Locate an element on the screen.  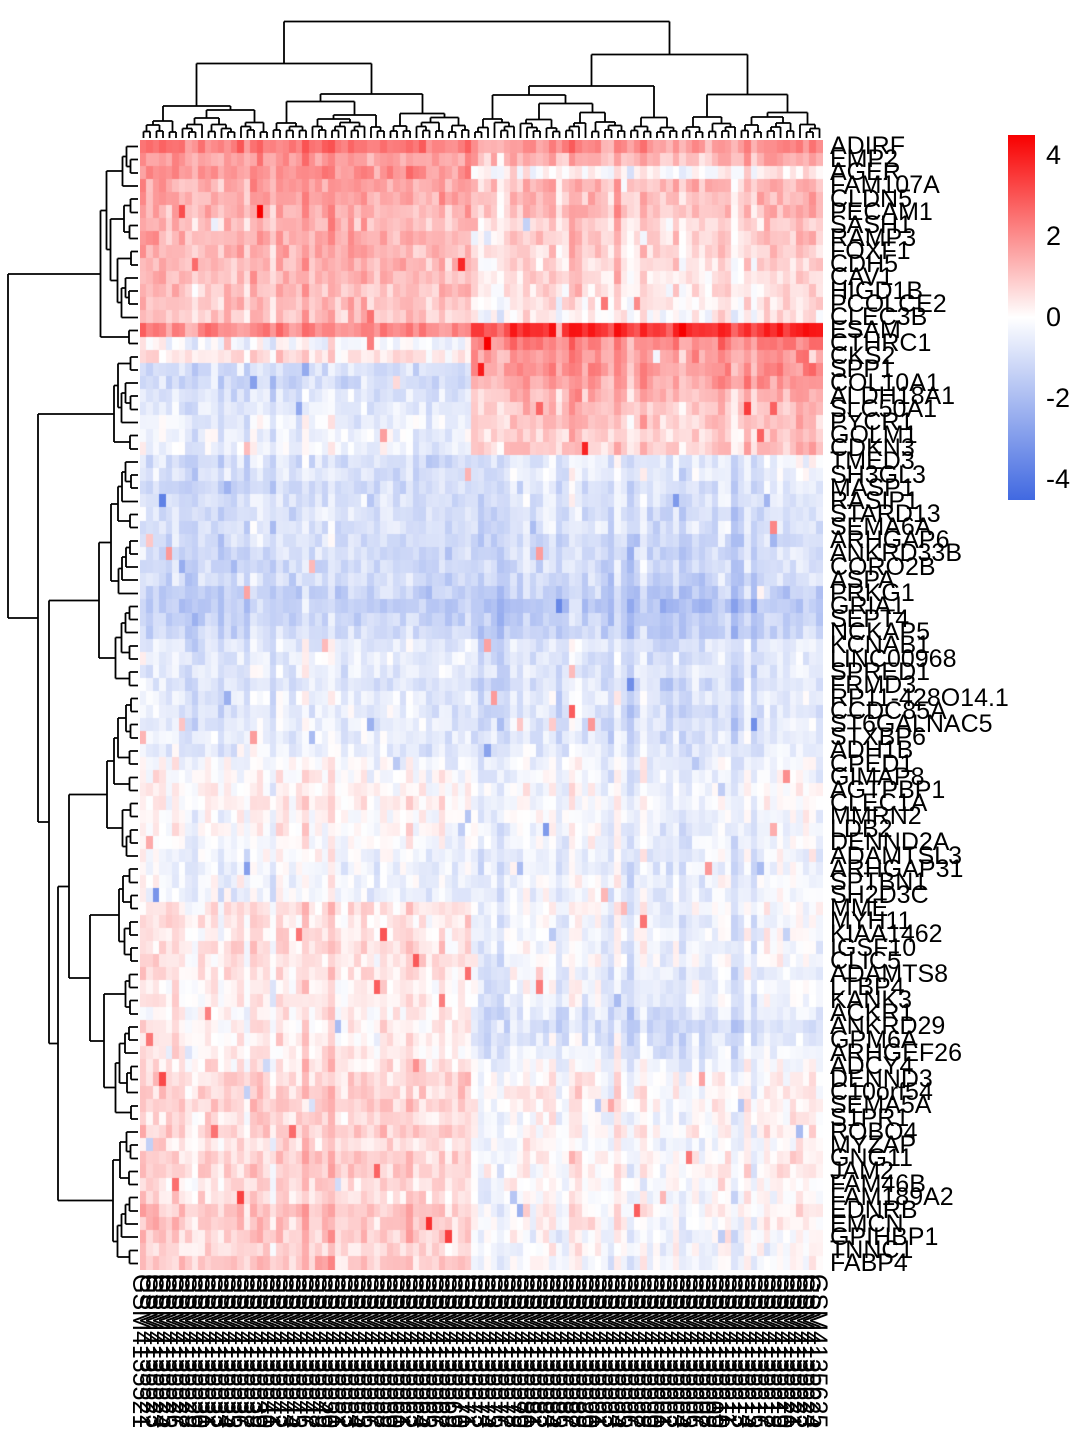
gene-label: CAV1 is located at coordinates (862, 277).